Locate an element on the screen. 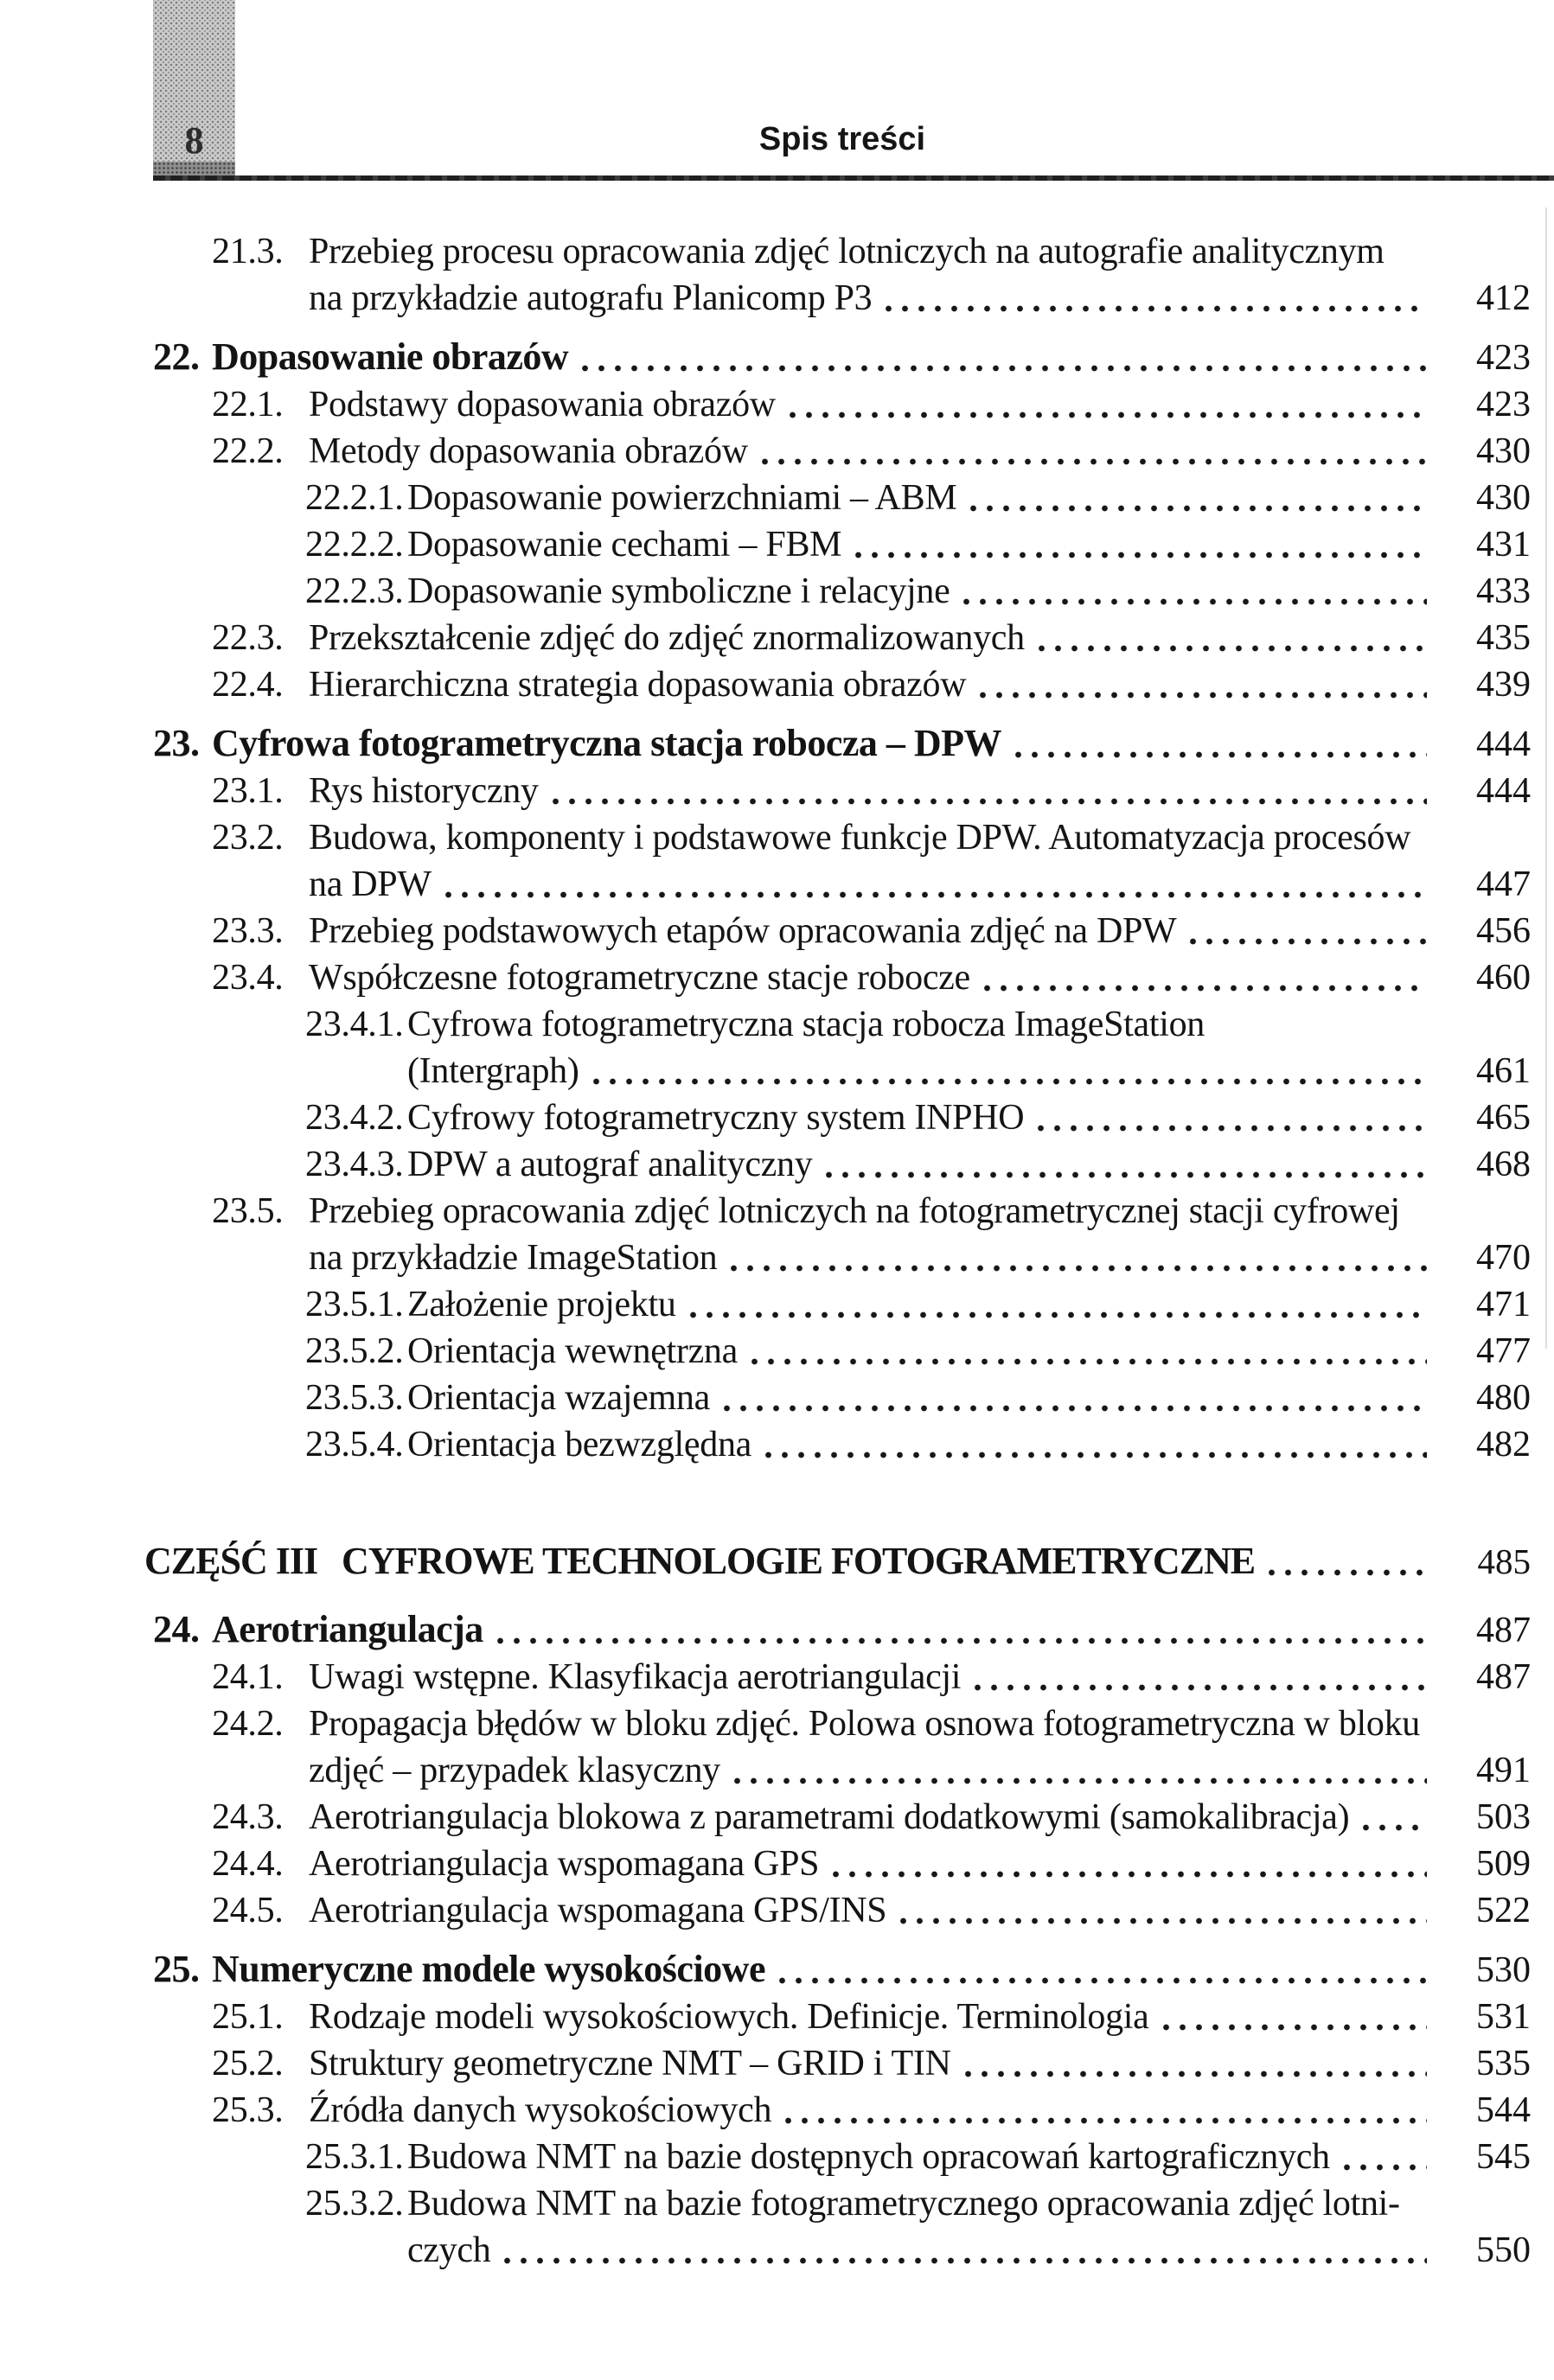  entry-title: Cyfrowy fotogrametryczny system INPHO is located at coordinates (716, 1118).